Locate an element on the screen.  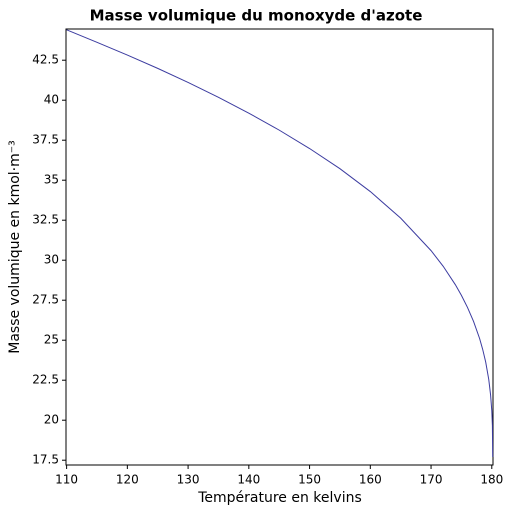
y-tick-label: 27.5 is located at coordinates (45, 300).